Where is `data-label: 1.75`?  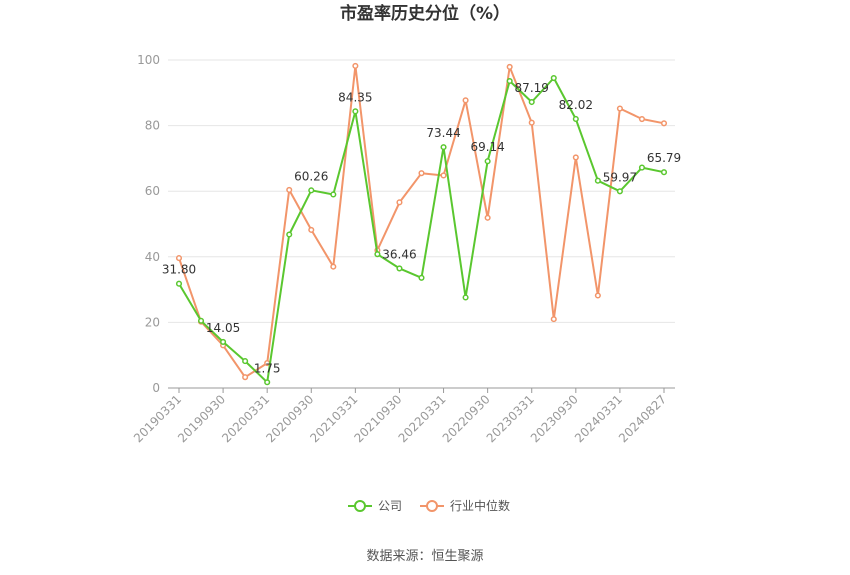 data-label: 1.75 is located at coordinates (267, 368).